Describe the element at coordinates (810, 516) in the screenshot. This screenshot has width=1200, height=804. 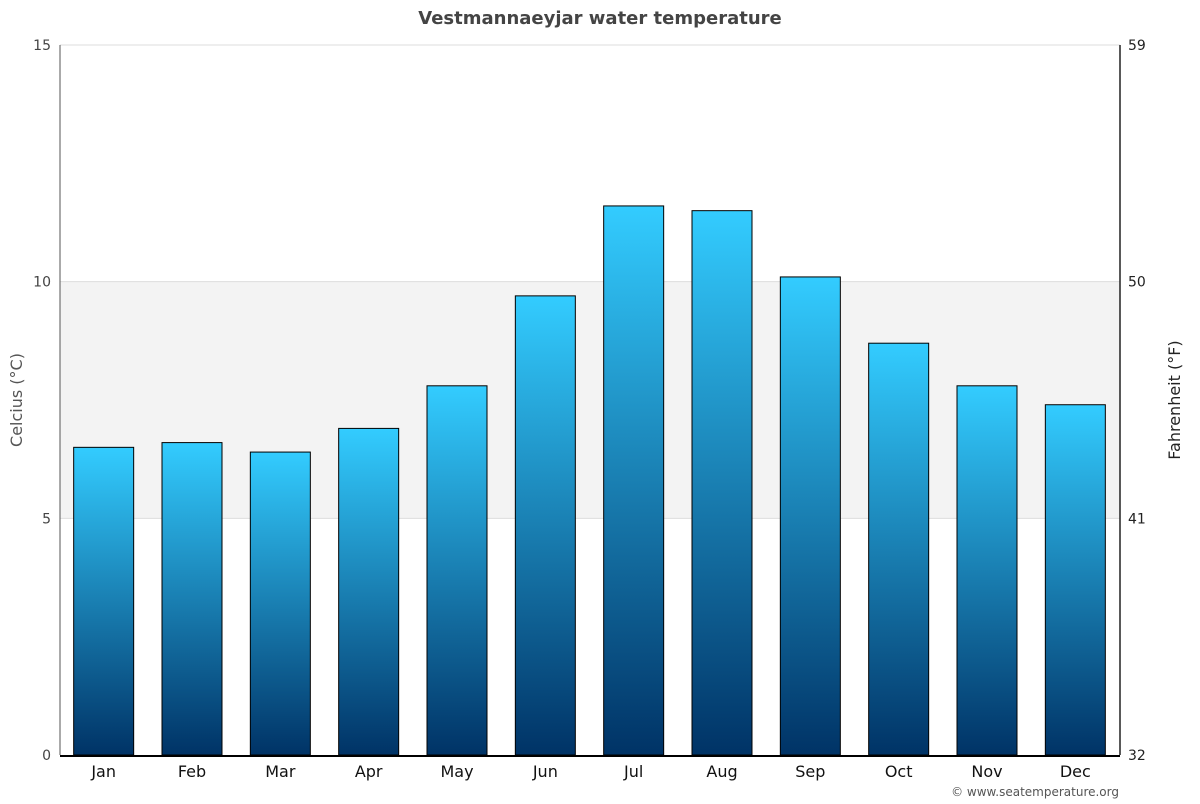
I see `bar-sep` at that location.